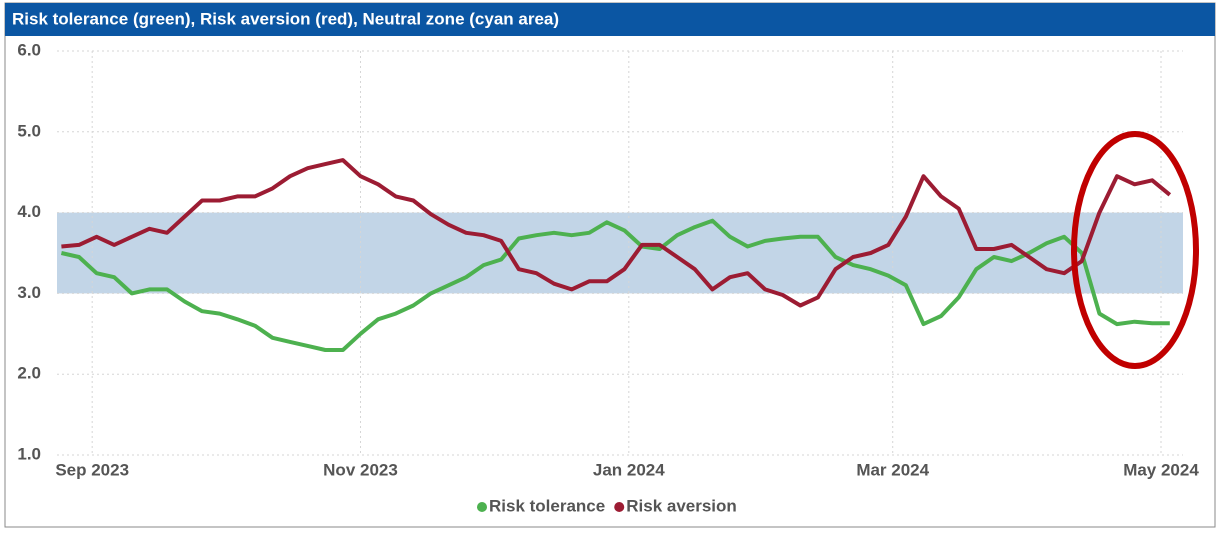 This screenshot has height=533, width=1221. What do you see at coordinates (1135, 250) in the screenshot?
I see `highlight-ellipse` at bounding box center [1135, 250].